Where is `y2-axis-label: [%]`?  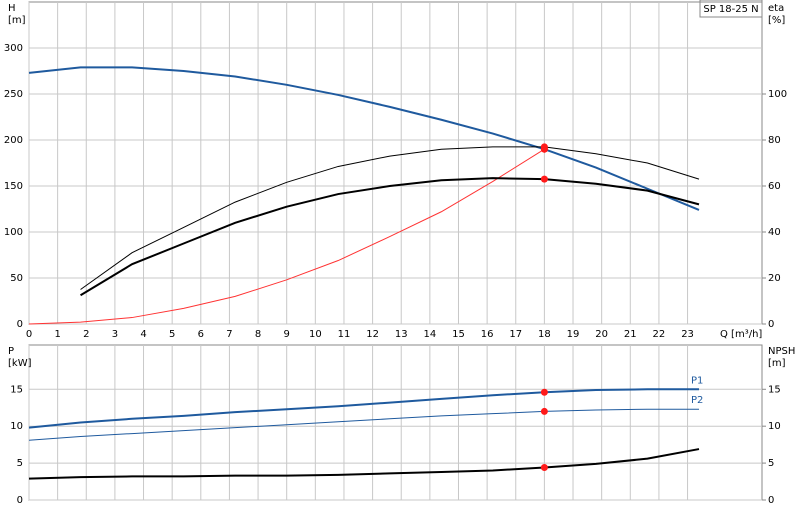
y2-axis-label: [%] is located at coordinates (776, 20).